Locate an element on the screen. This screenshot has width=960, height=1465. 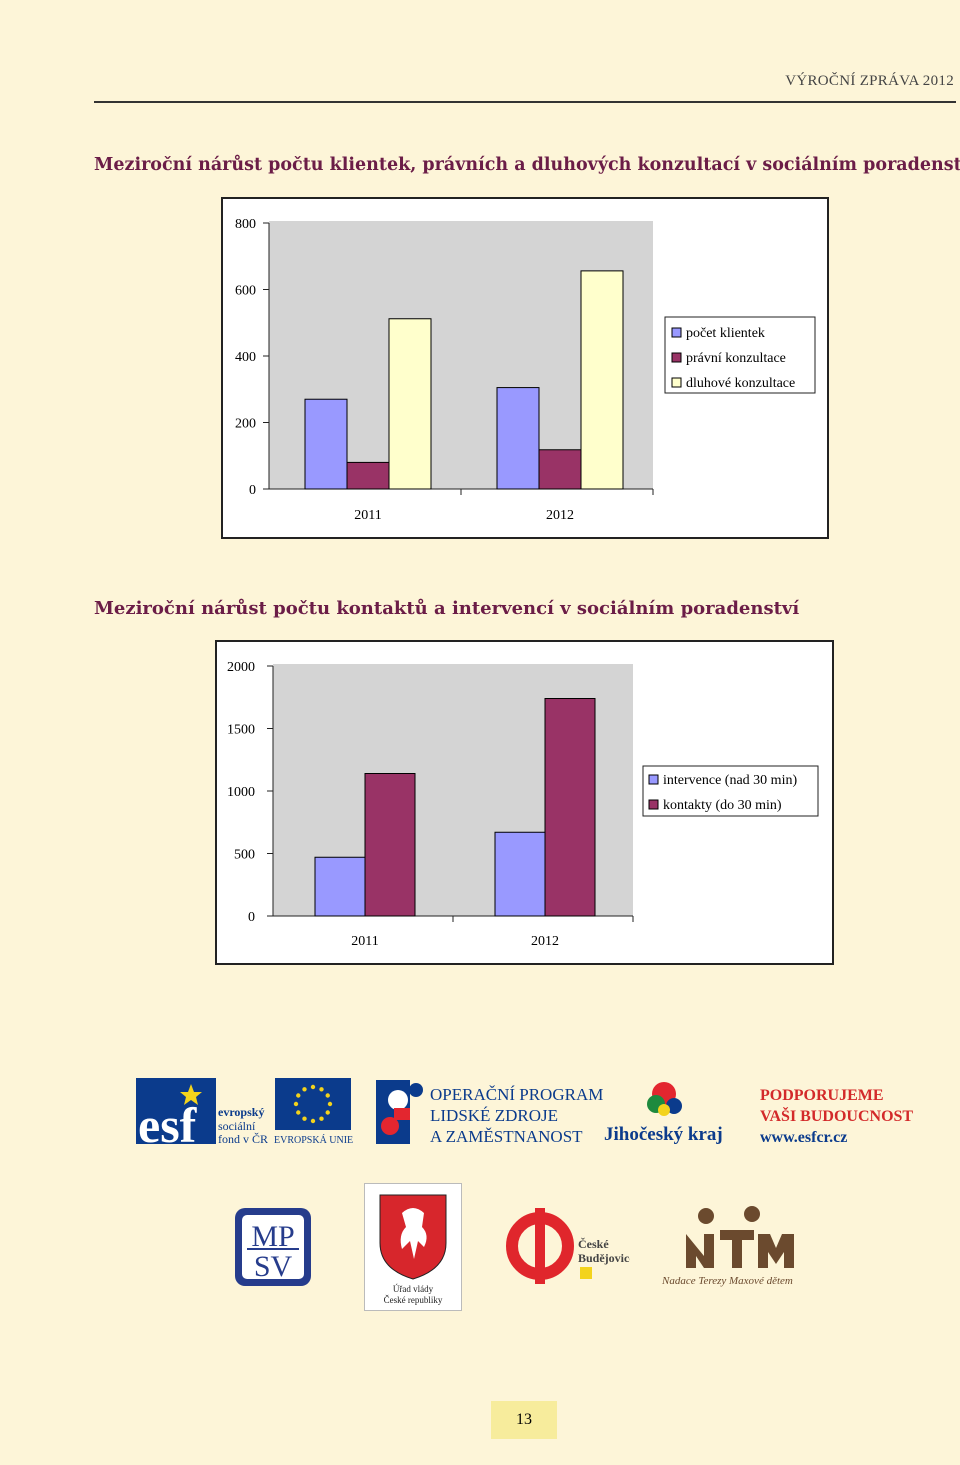
cb-square-icon is located at coordinates (586, 1273).